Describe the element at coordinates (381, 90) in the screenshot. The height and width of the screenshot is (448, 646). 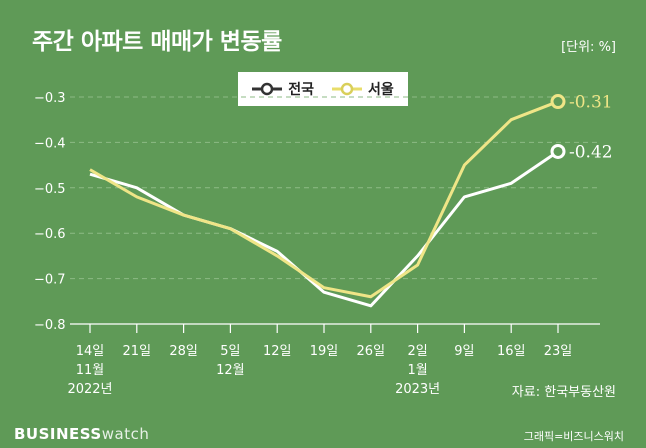
I see `legend-label-seoul: 서울` at that location.